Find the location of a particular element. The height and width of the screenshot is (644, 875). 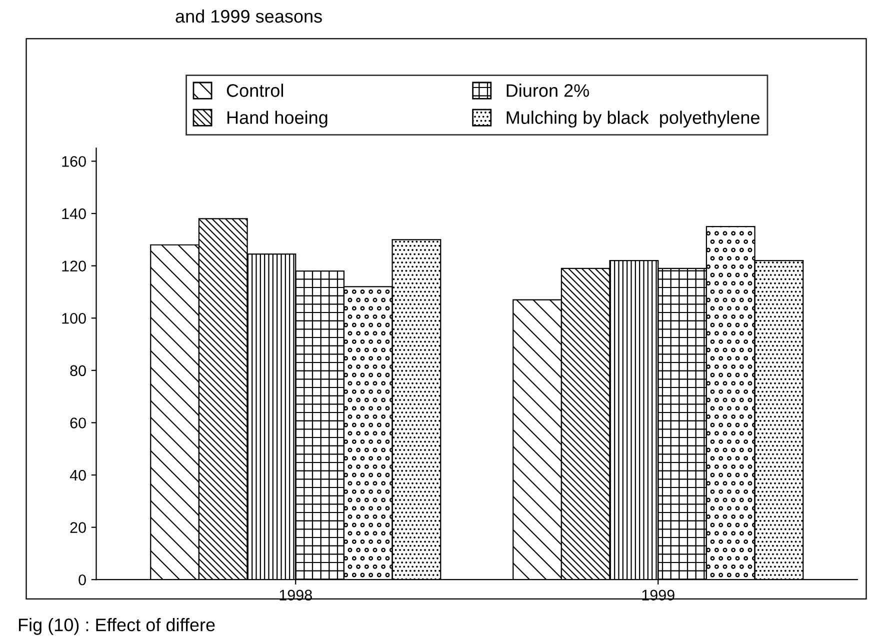

legend-label: Control is located at coordinates (254, 90).